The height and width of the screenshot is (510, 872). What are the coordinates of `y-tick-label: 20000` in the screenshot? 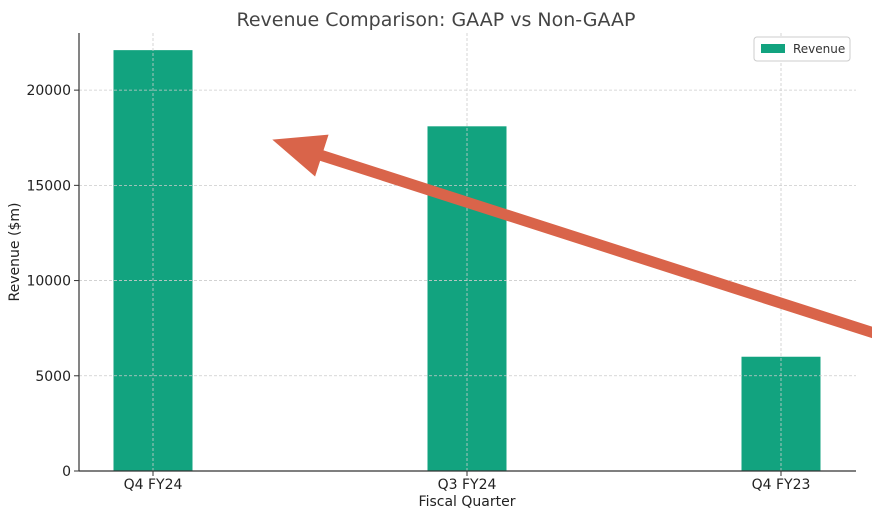 It's located at (48, 91).